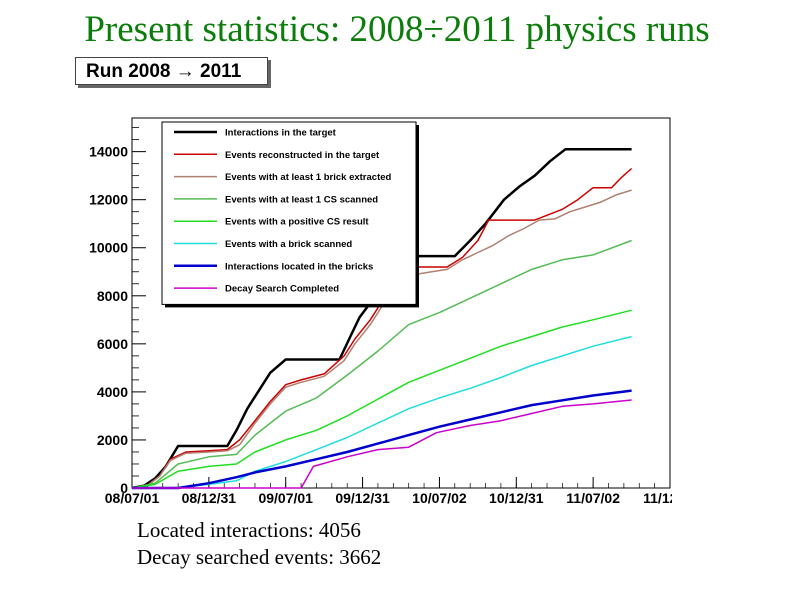 This screenshot has height=595, width=794. I want to click on chart-run-label: Run 2008 → 2011, so click(171, 71).